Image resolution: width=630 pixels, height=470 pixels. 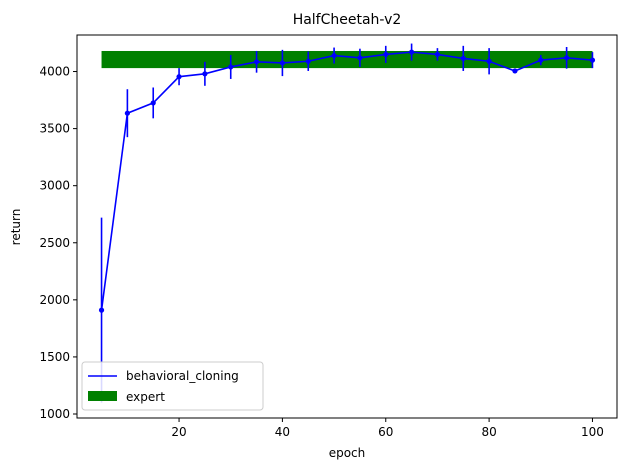 I want to click on y-tick-label: 1500, so click(x=54, y=357).